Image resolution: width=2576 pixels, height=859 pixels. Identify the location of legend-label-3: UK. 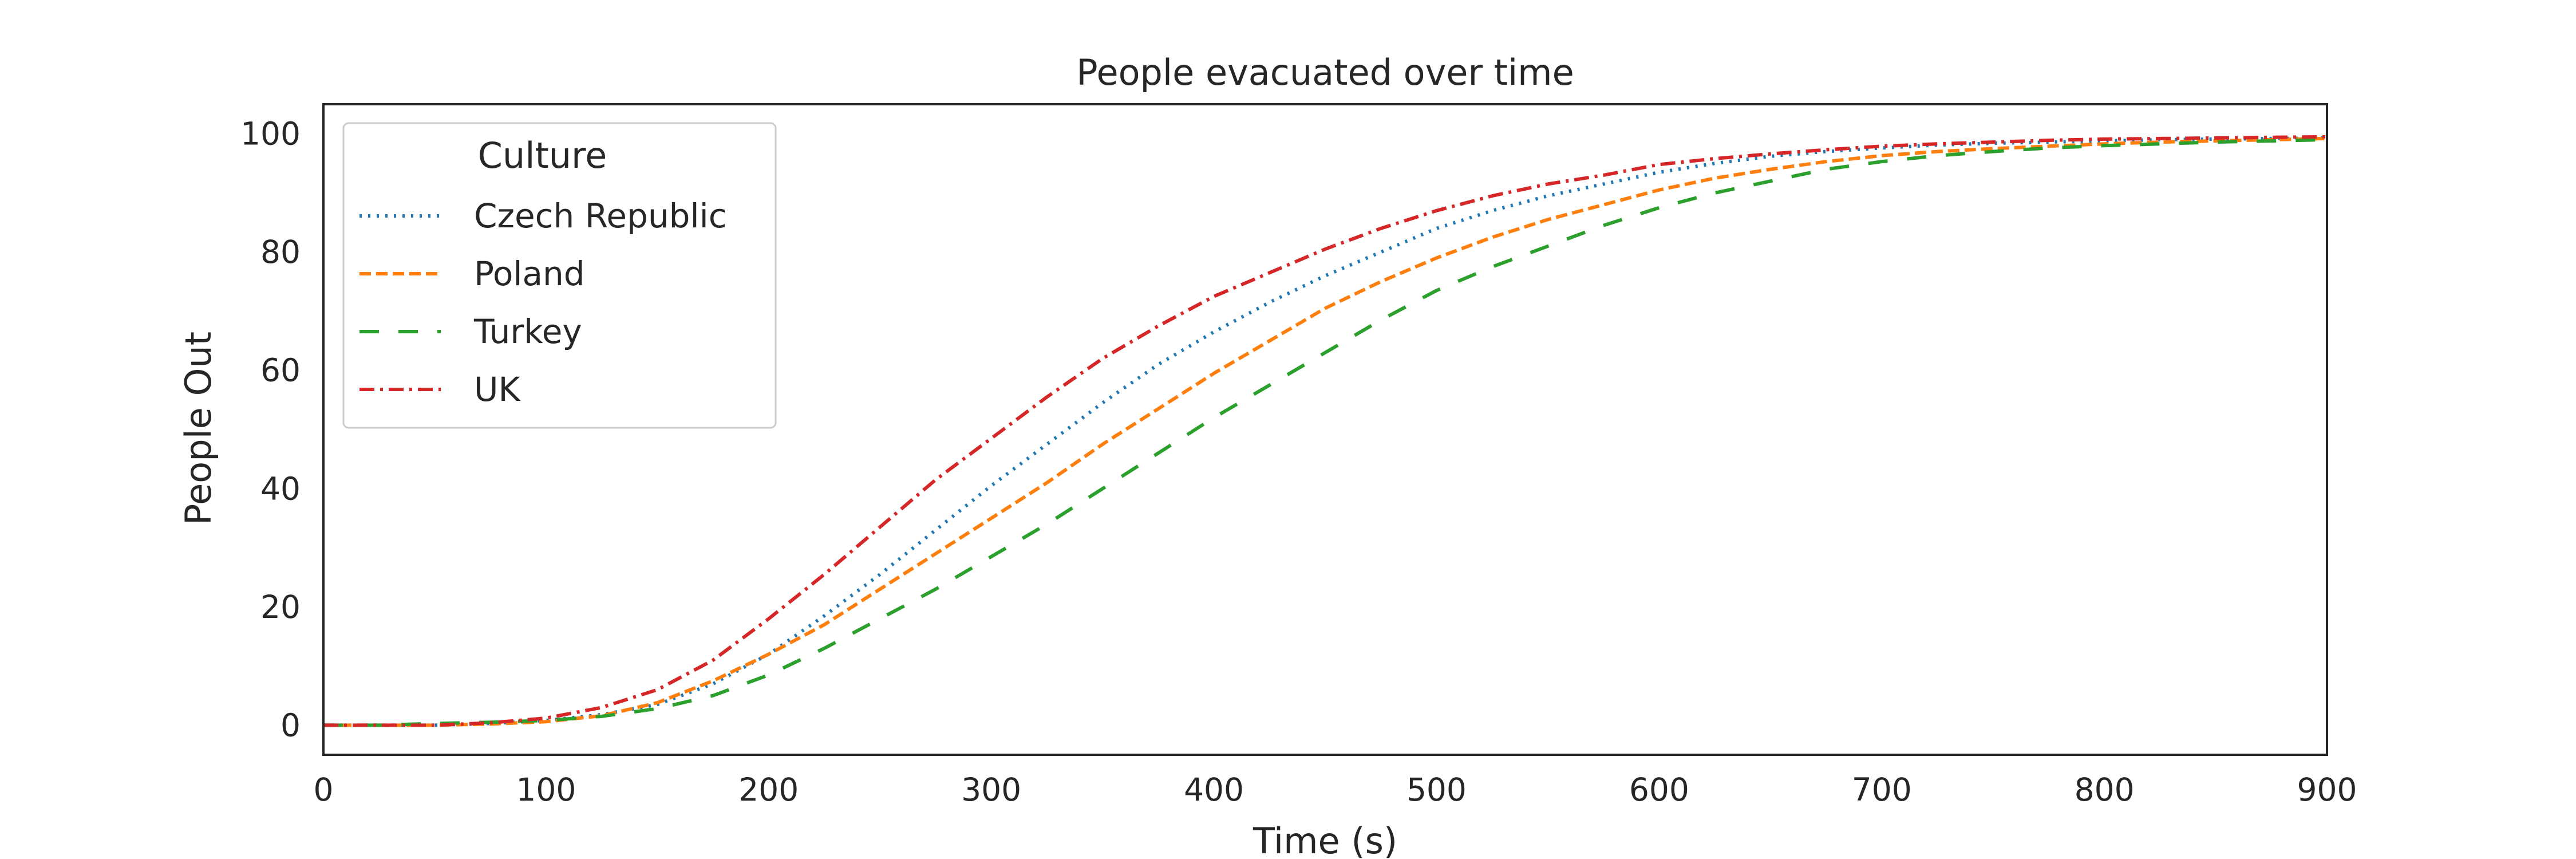
(497, 389).